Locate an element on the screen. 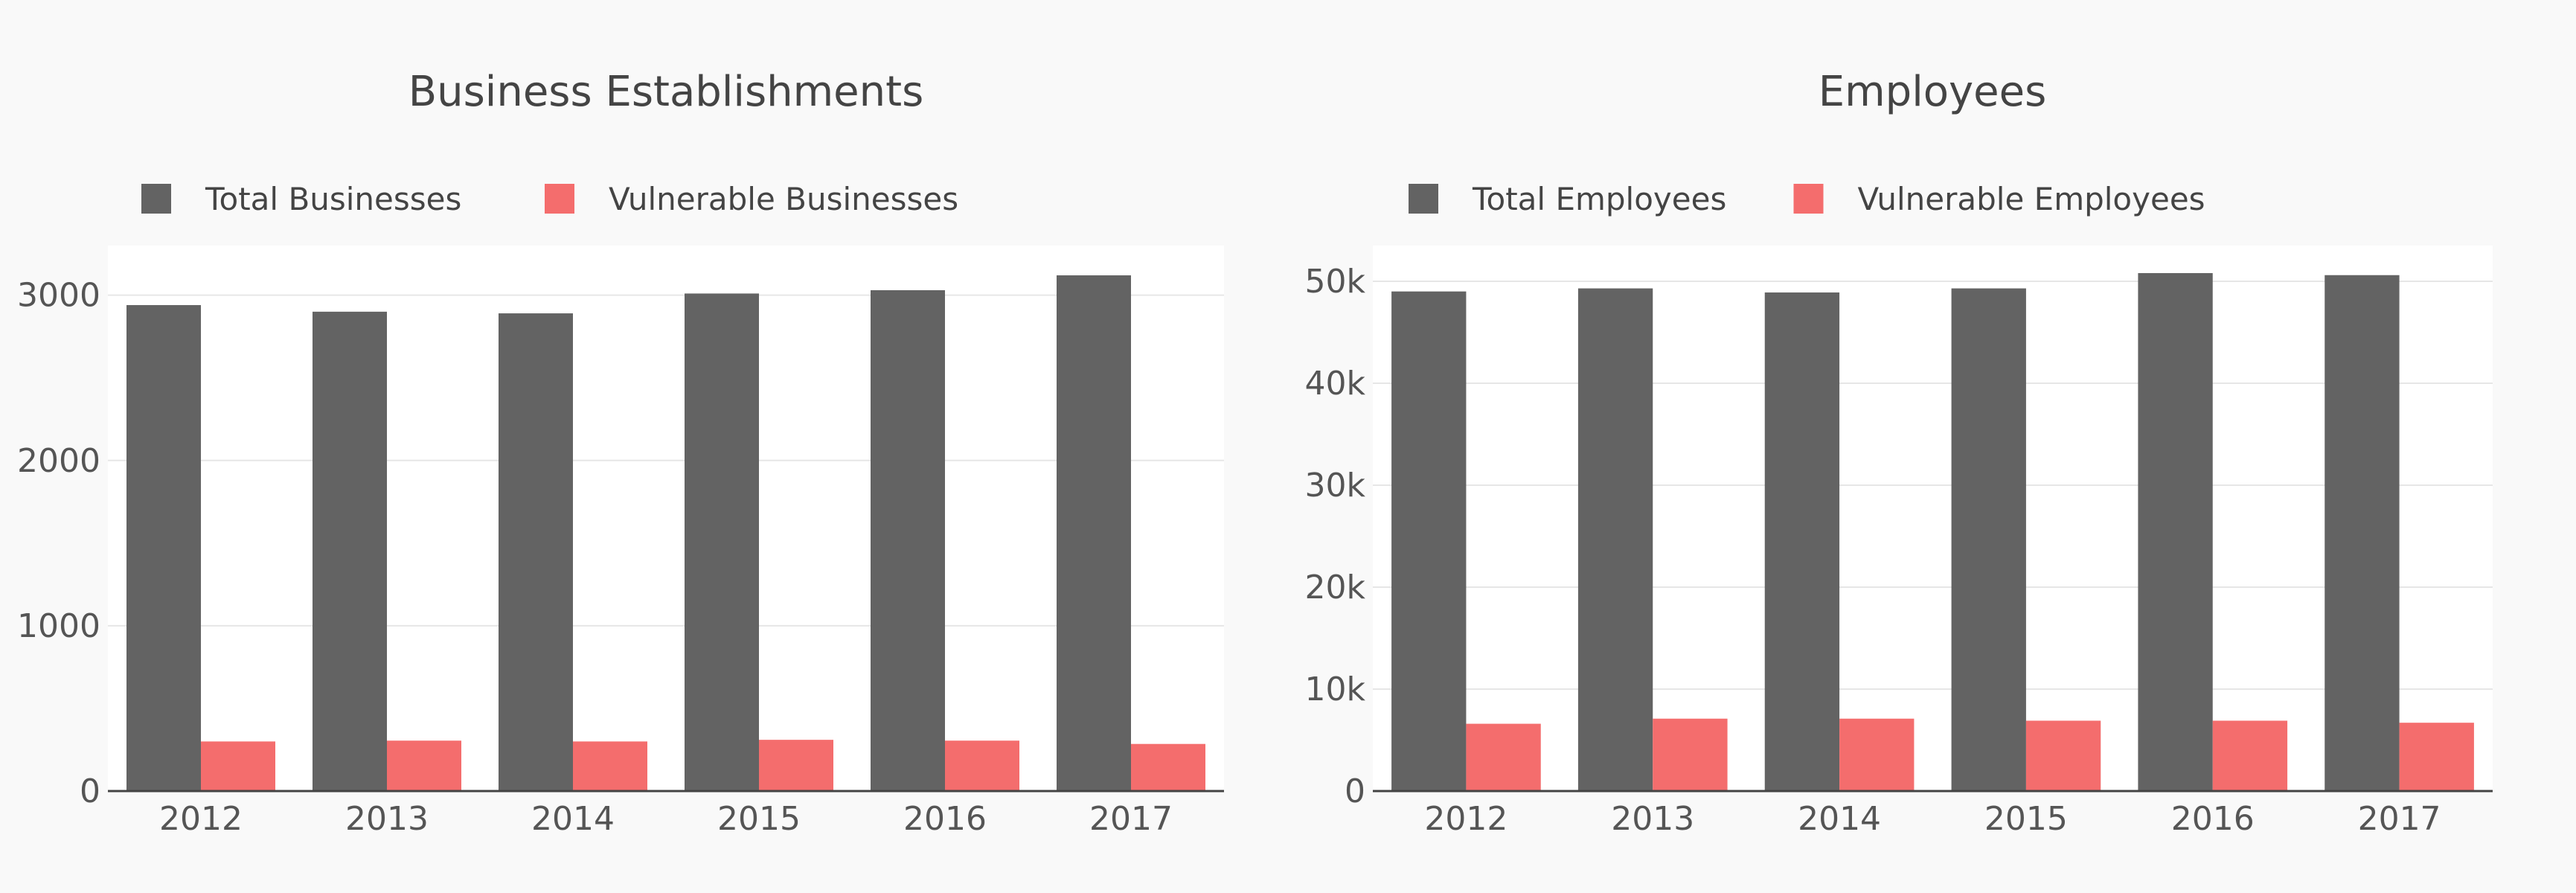 The image size is (2576, 893). legend-item: Vulnerable Employees is located at coordinates (1999, 199).